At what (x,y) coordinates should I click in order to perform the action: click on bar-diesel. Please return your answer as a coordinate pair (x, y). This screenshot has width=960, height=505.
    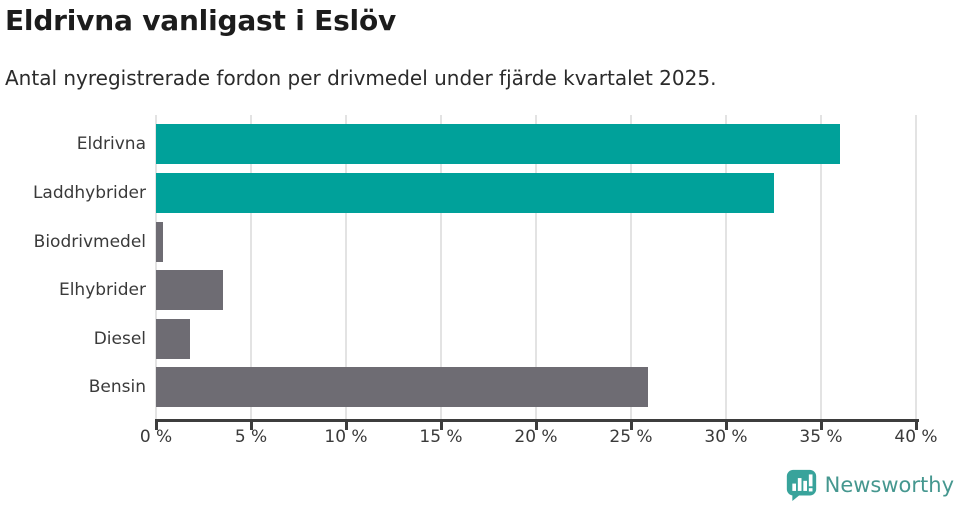
    Looking at the image, I should click on (173, 338).